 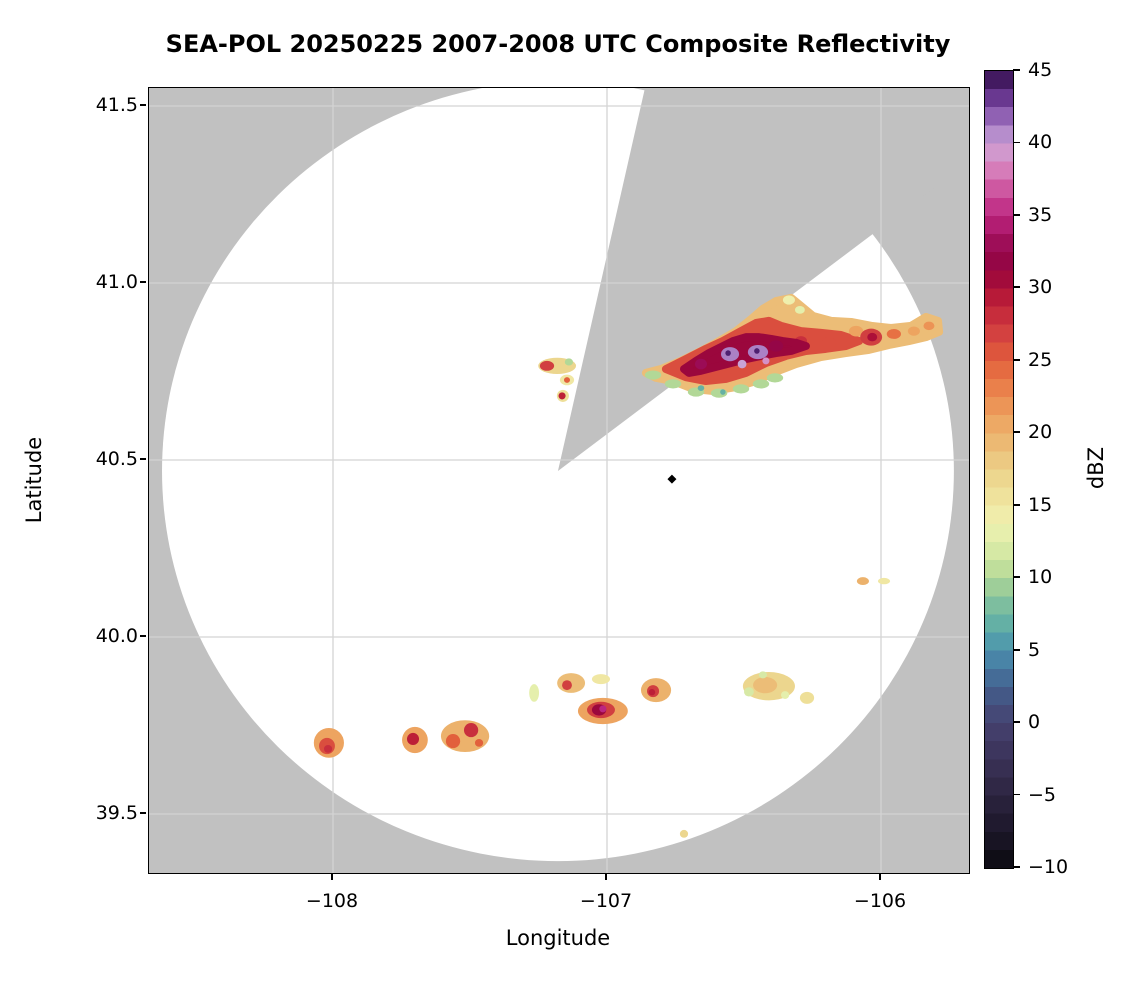 I want to click on colorbar-tick-label: 40, so click(x=1040, y=142).